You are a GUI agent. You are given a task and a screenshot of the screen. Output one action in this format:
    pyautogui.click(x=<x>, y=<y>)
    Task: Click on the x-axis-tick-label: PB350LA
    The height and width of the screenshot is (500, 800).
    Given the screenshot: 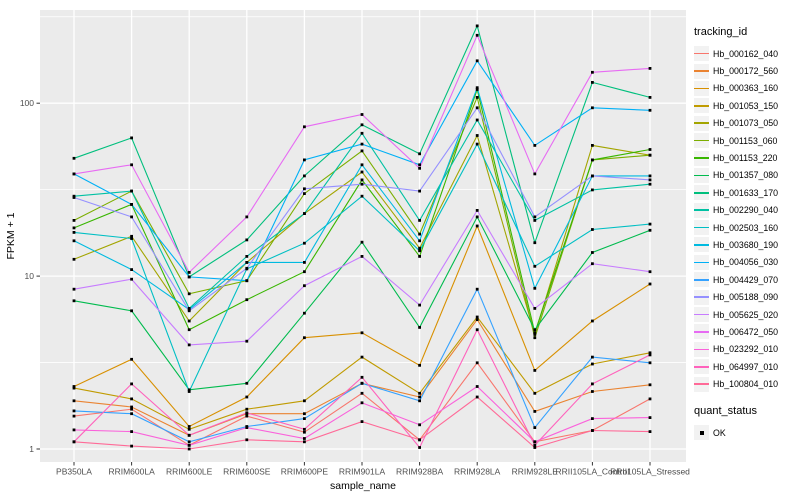 What is the action you would take?
    pyautogui.click(x=74, y=472)
    